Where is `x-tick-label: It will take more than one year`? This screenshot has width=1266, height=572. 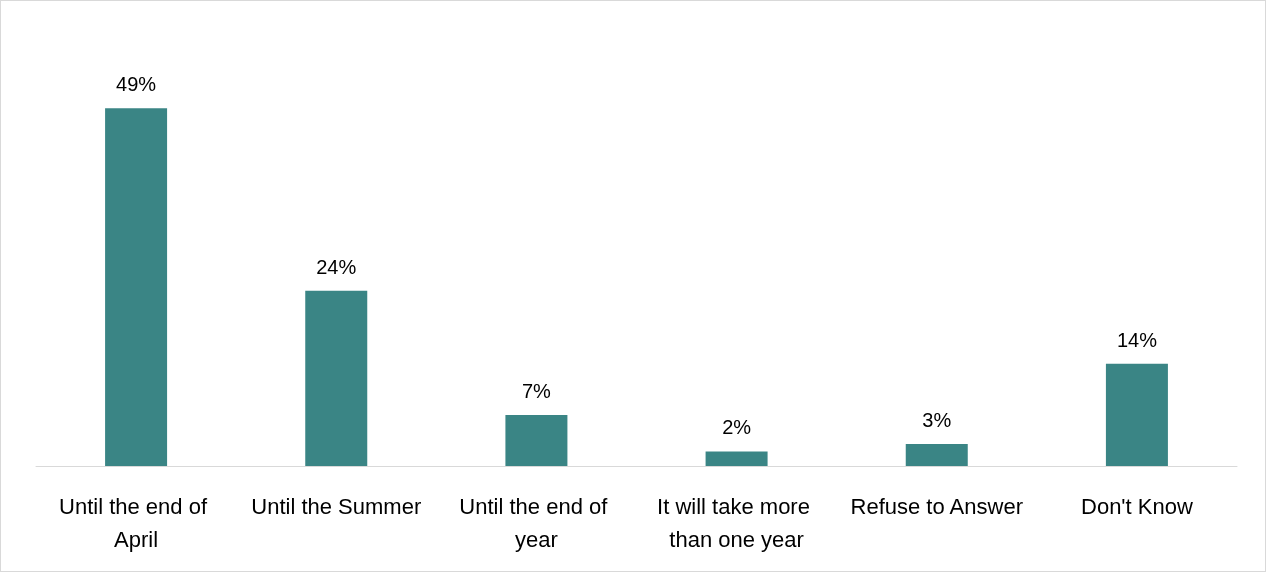
x-tick-label: It will take more than one year is located at coordinates (737, 523).